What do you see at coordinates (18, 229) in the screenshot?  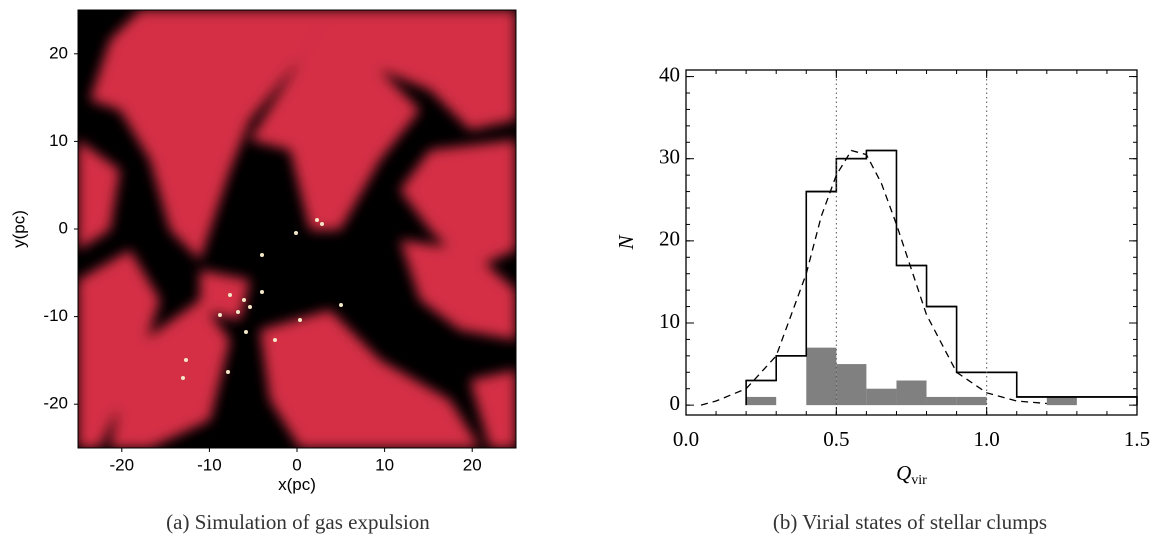 I see `y-axis-label: y(pc)` at bounding box center [18, 229].